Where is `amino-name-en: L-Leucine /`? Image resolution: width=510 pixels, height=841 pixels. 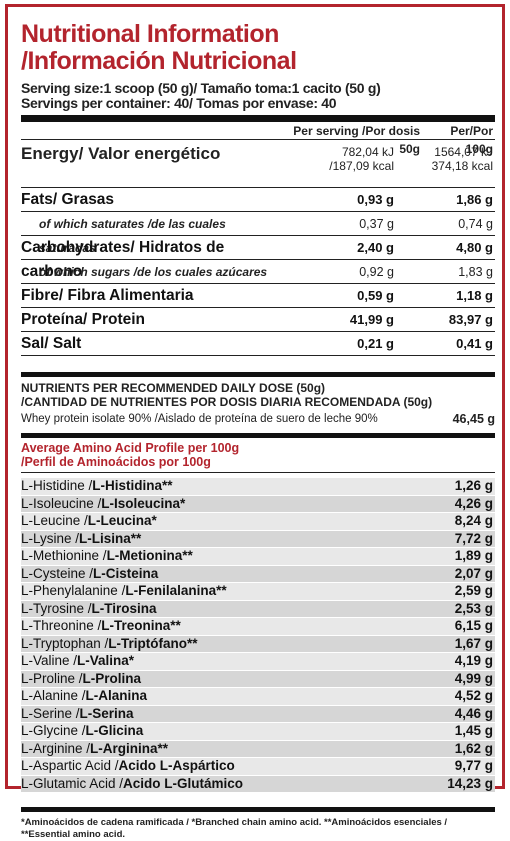 amino-name-en: L-Leucine / is located at coordinates (54, 520).